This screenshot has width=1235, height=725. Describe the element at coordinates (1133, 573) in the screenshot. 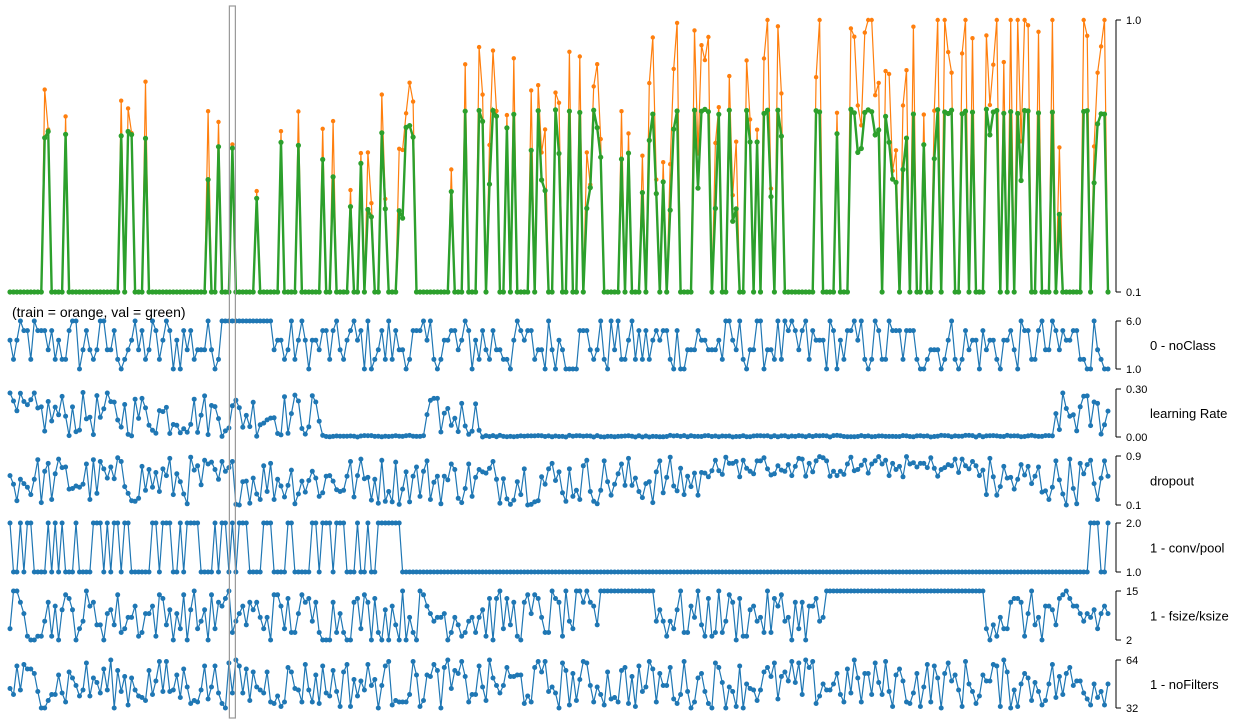

I see `y-tick-label: 1.0` at that location.